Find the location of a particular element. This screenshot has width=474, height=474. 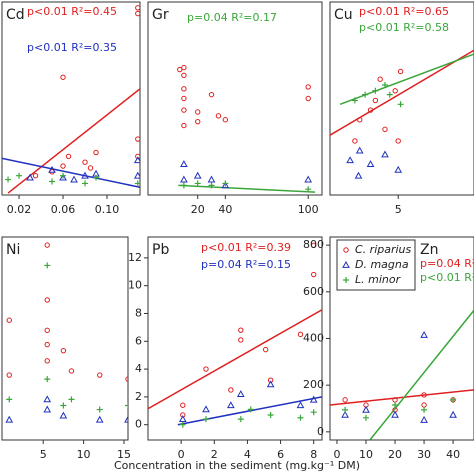

x-tick-label: 10 is located at coordinates (366, 454).